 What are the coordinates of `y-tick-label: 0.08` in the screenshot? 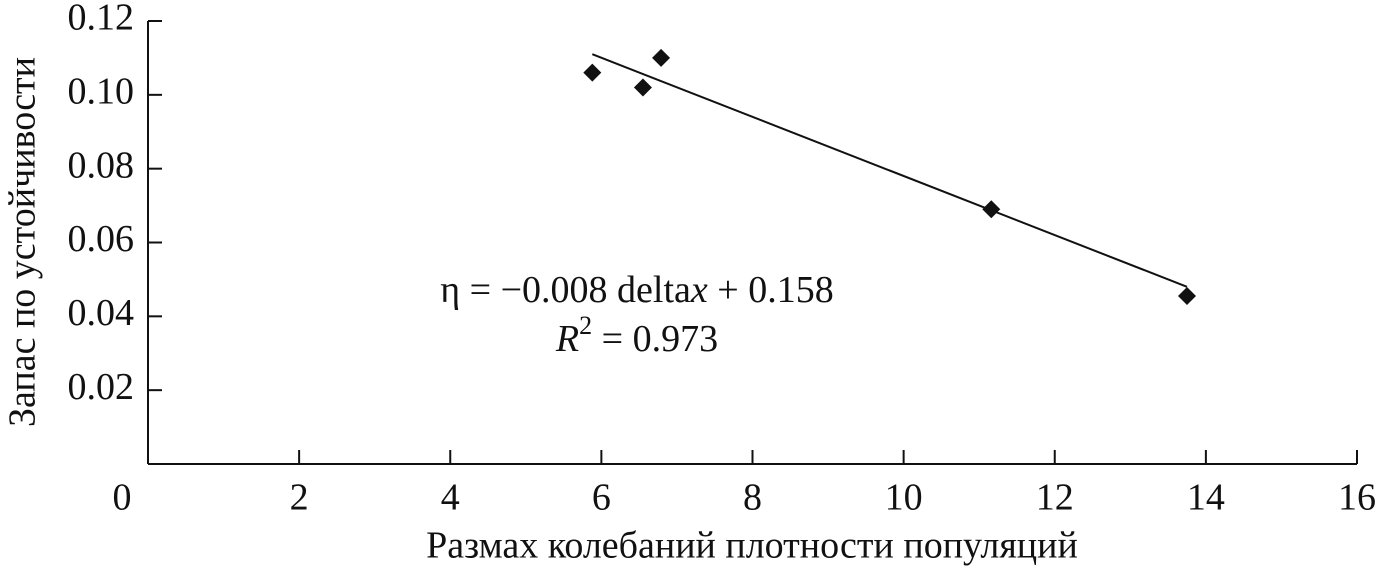 It's located at (101, 165).